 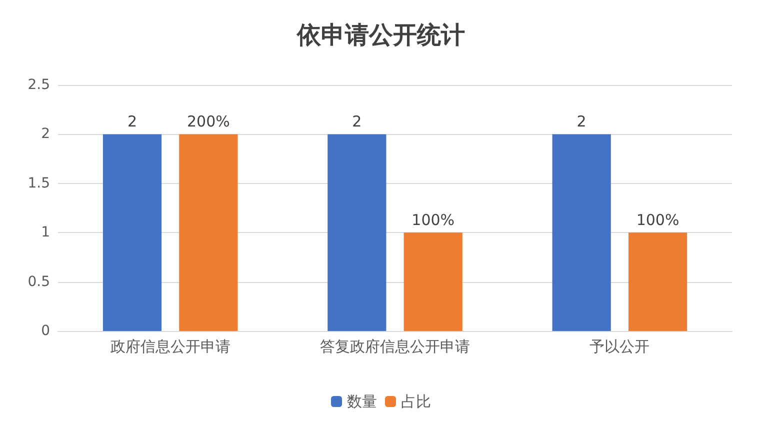 I want to click on legend-label: 数量, so click(x=362, y=401).